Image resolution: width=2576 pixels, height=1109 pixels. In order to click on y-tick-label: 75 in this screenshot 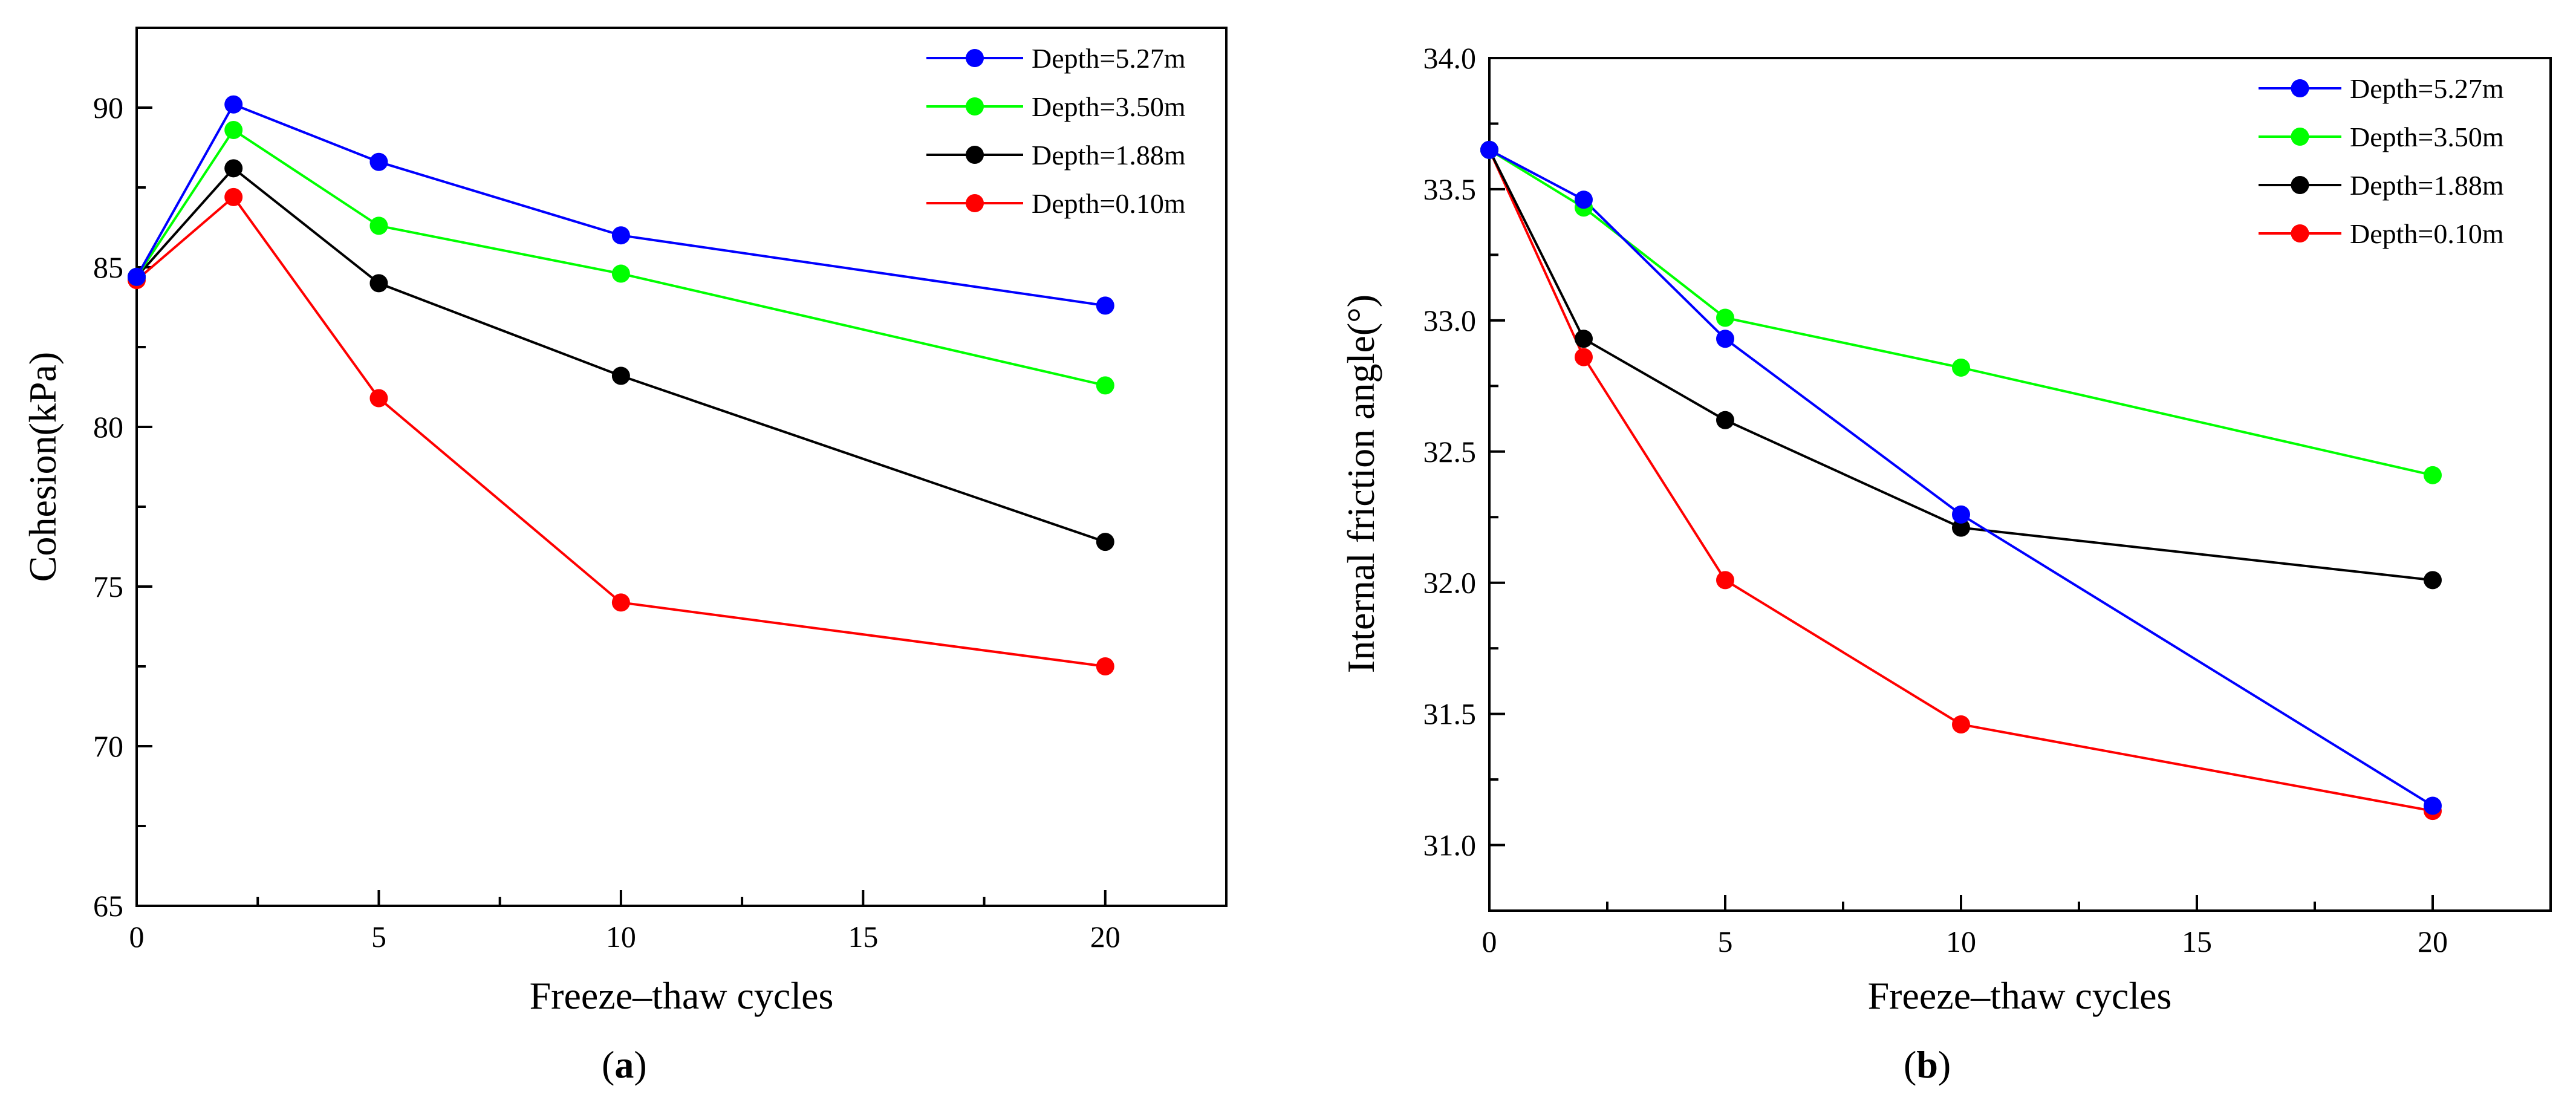, I will do `click(108, 586)`.